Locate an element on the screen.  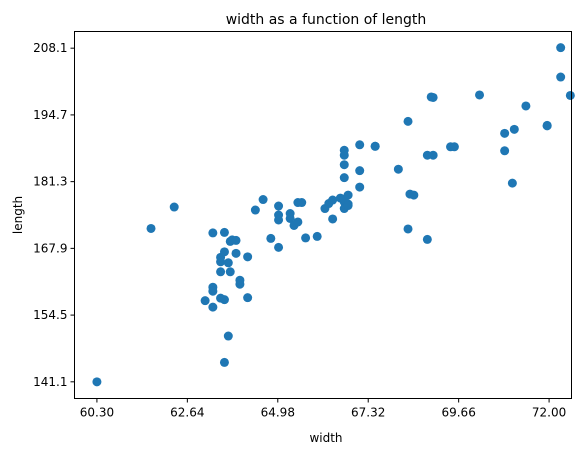
chart-title: width as a function of length is located at coordinates (326, 20).